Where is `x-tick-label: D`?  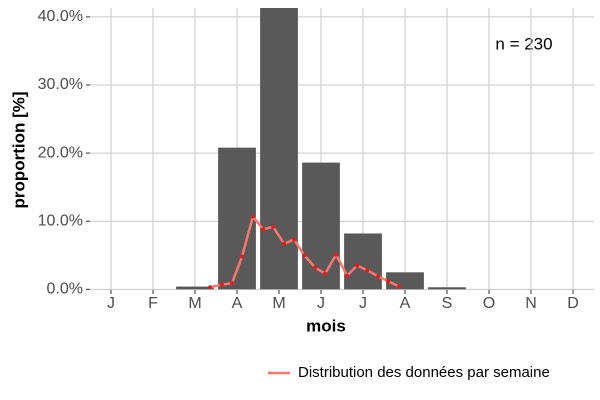
x-tick-label: D is located at coordinates (573, 303).